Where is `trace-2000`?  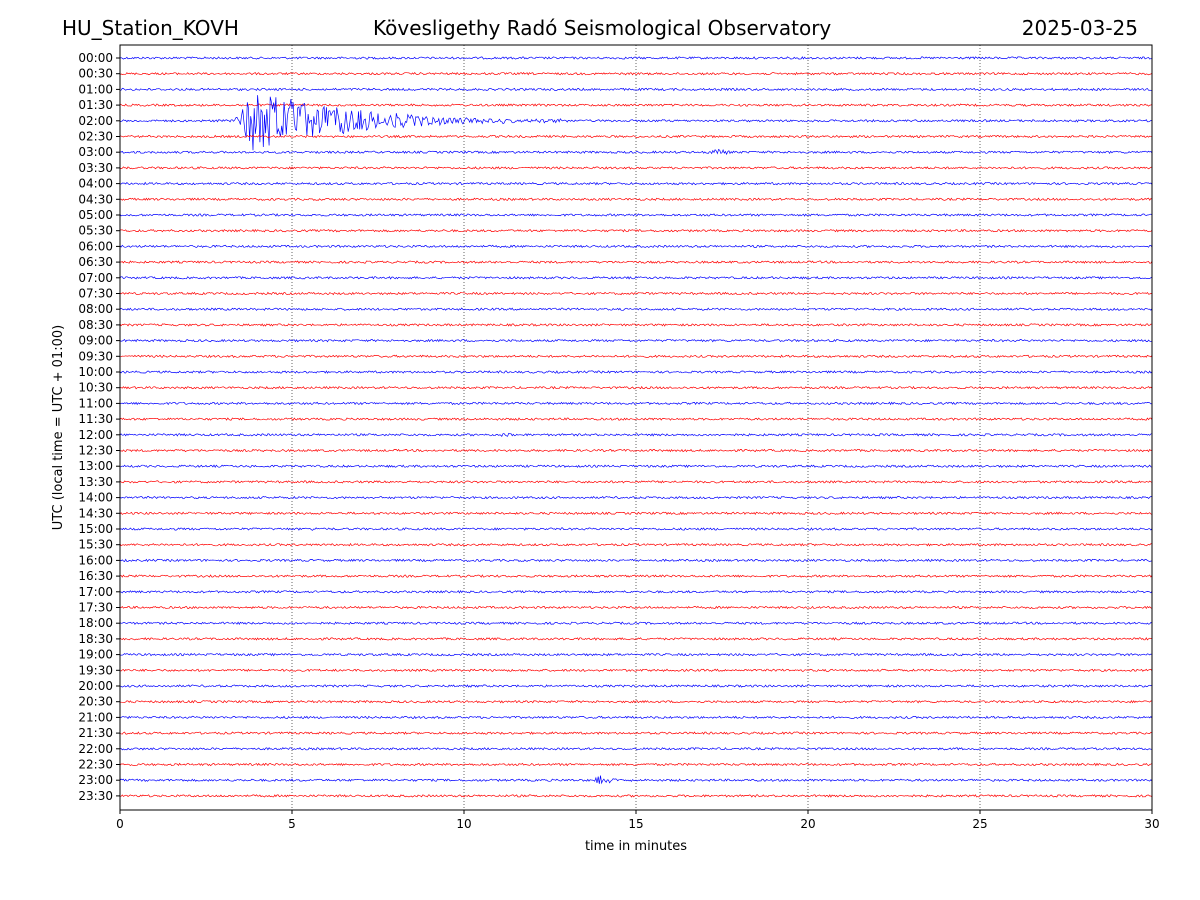
trace-2000 is located at coordinates (636, 686).